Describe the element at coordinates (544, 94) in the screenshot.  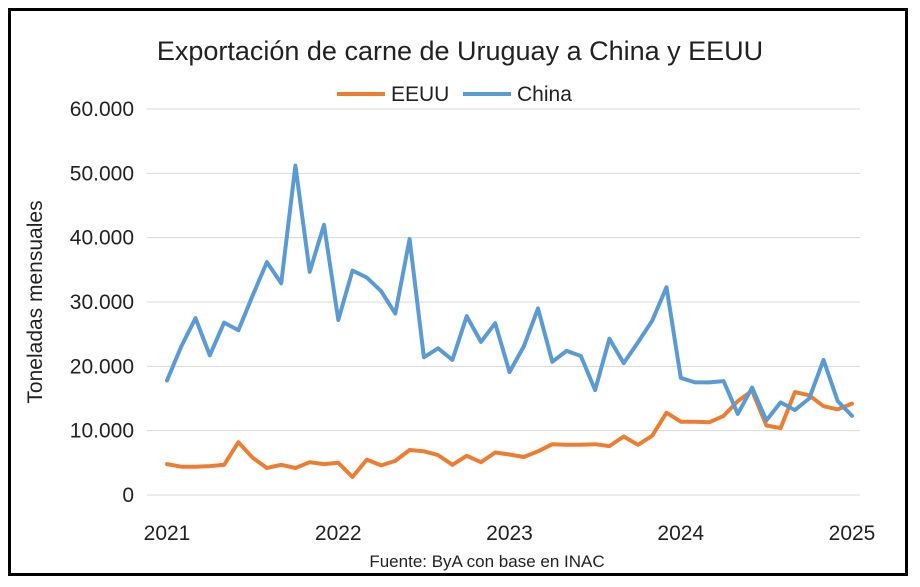
I see `legend-label-china: China` at that location.